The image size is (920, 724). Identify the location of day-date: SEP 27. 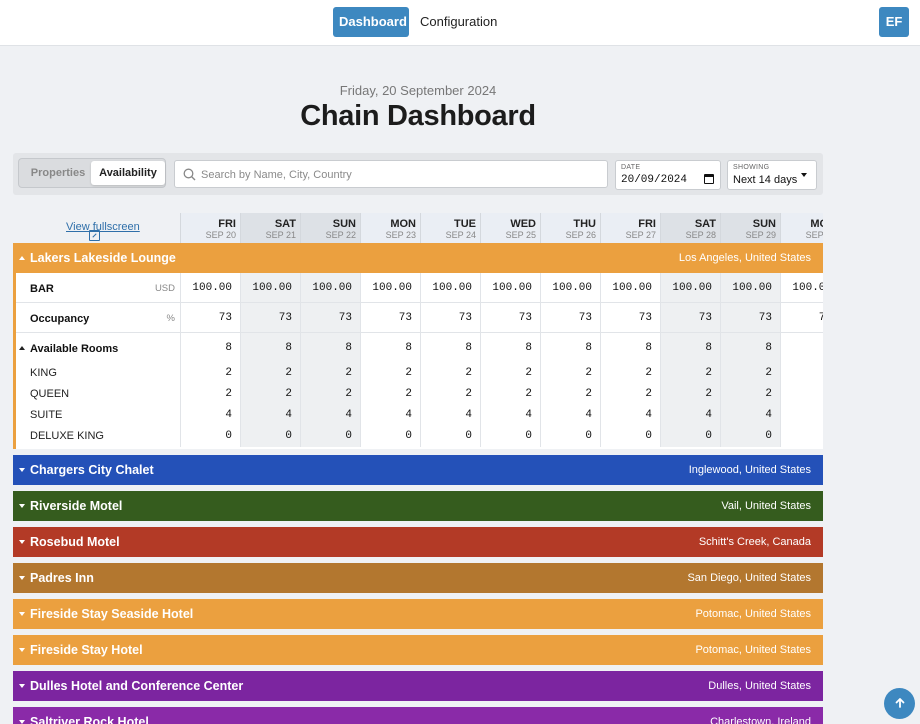
(640, 235).